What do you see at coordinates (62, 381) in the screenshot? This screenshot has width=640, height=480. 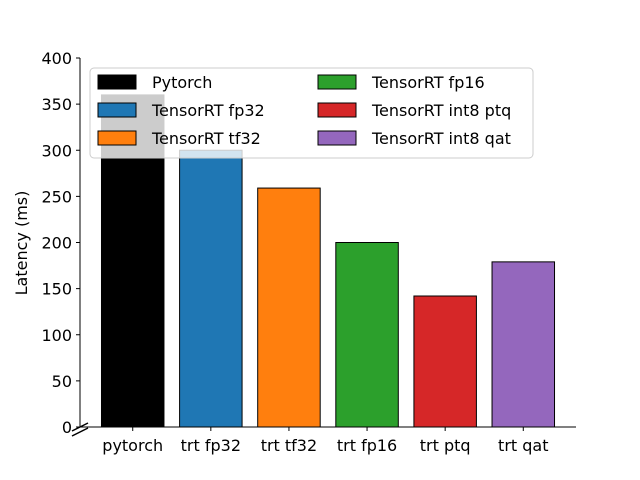 I see `y-tick-label: 50` at bounding box center [62, 381].